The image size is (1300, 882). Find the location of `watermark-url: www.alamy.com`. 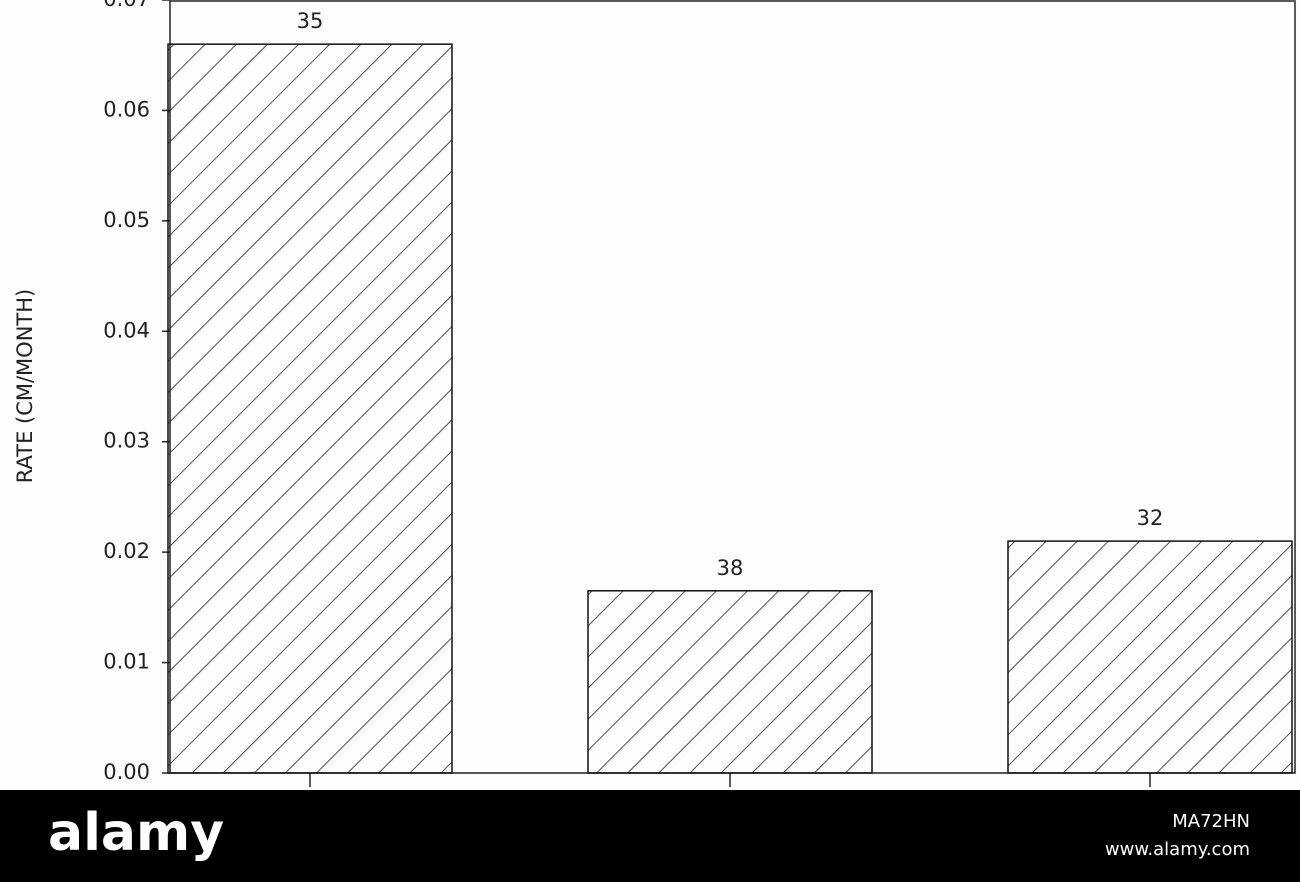

watermark-url: www.alamy.com is located at coordinates (1177, 849).